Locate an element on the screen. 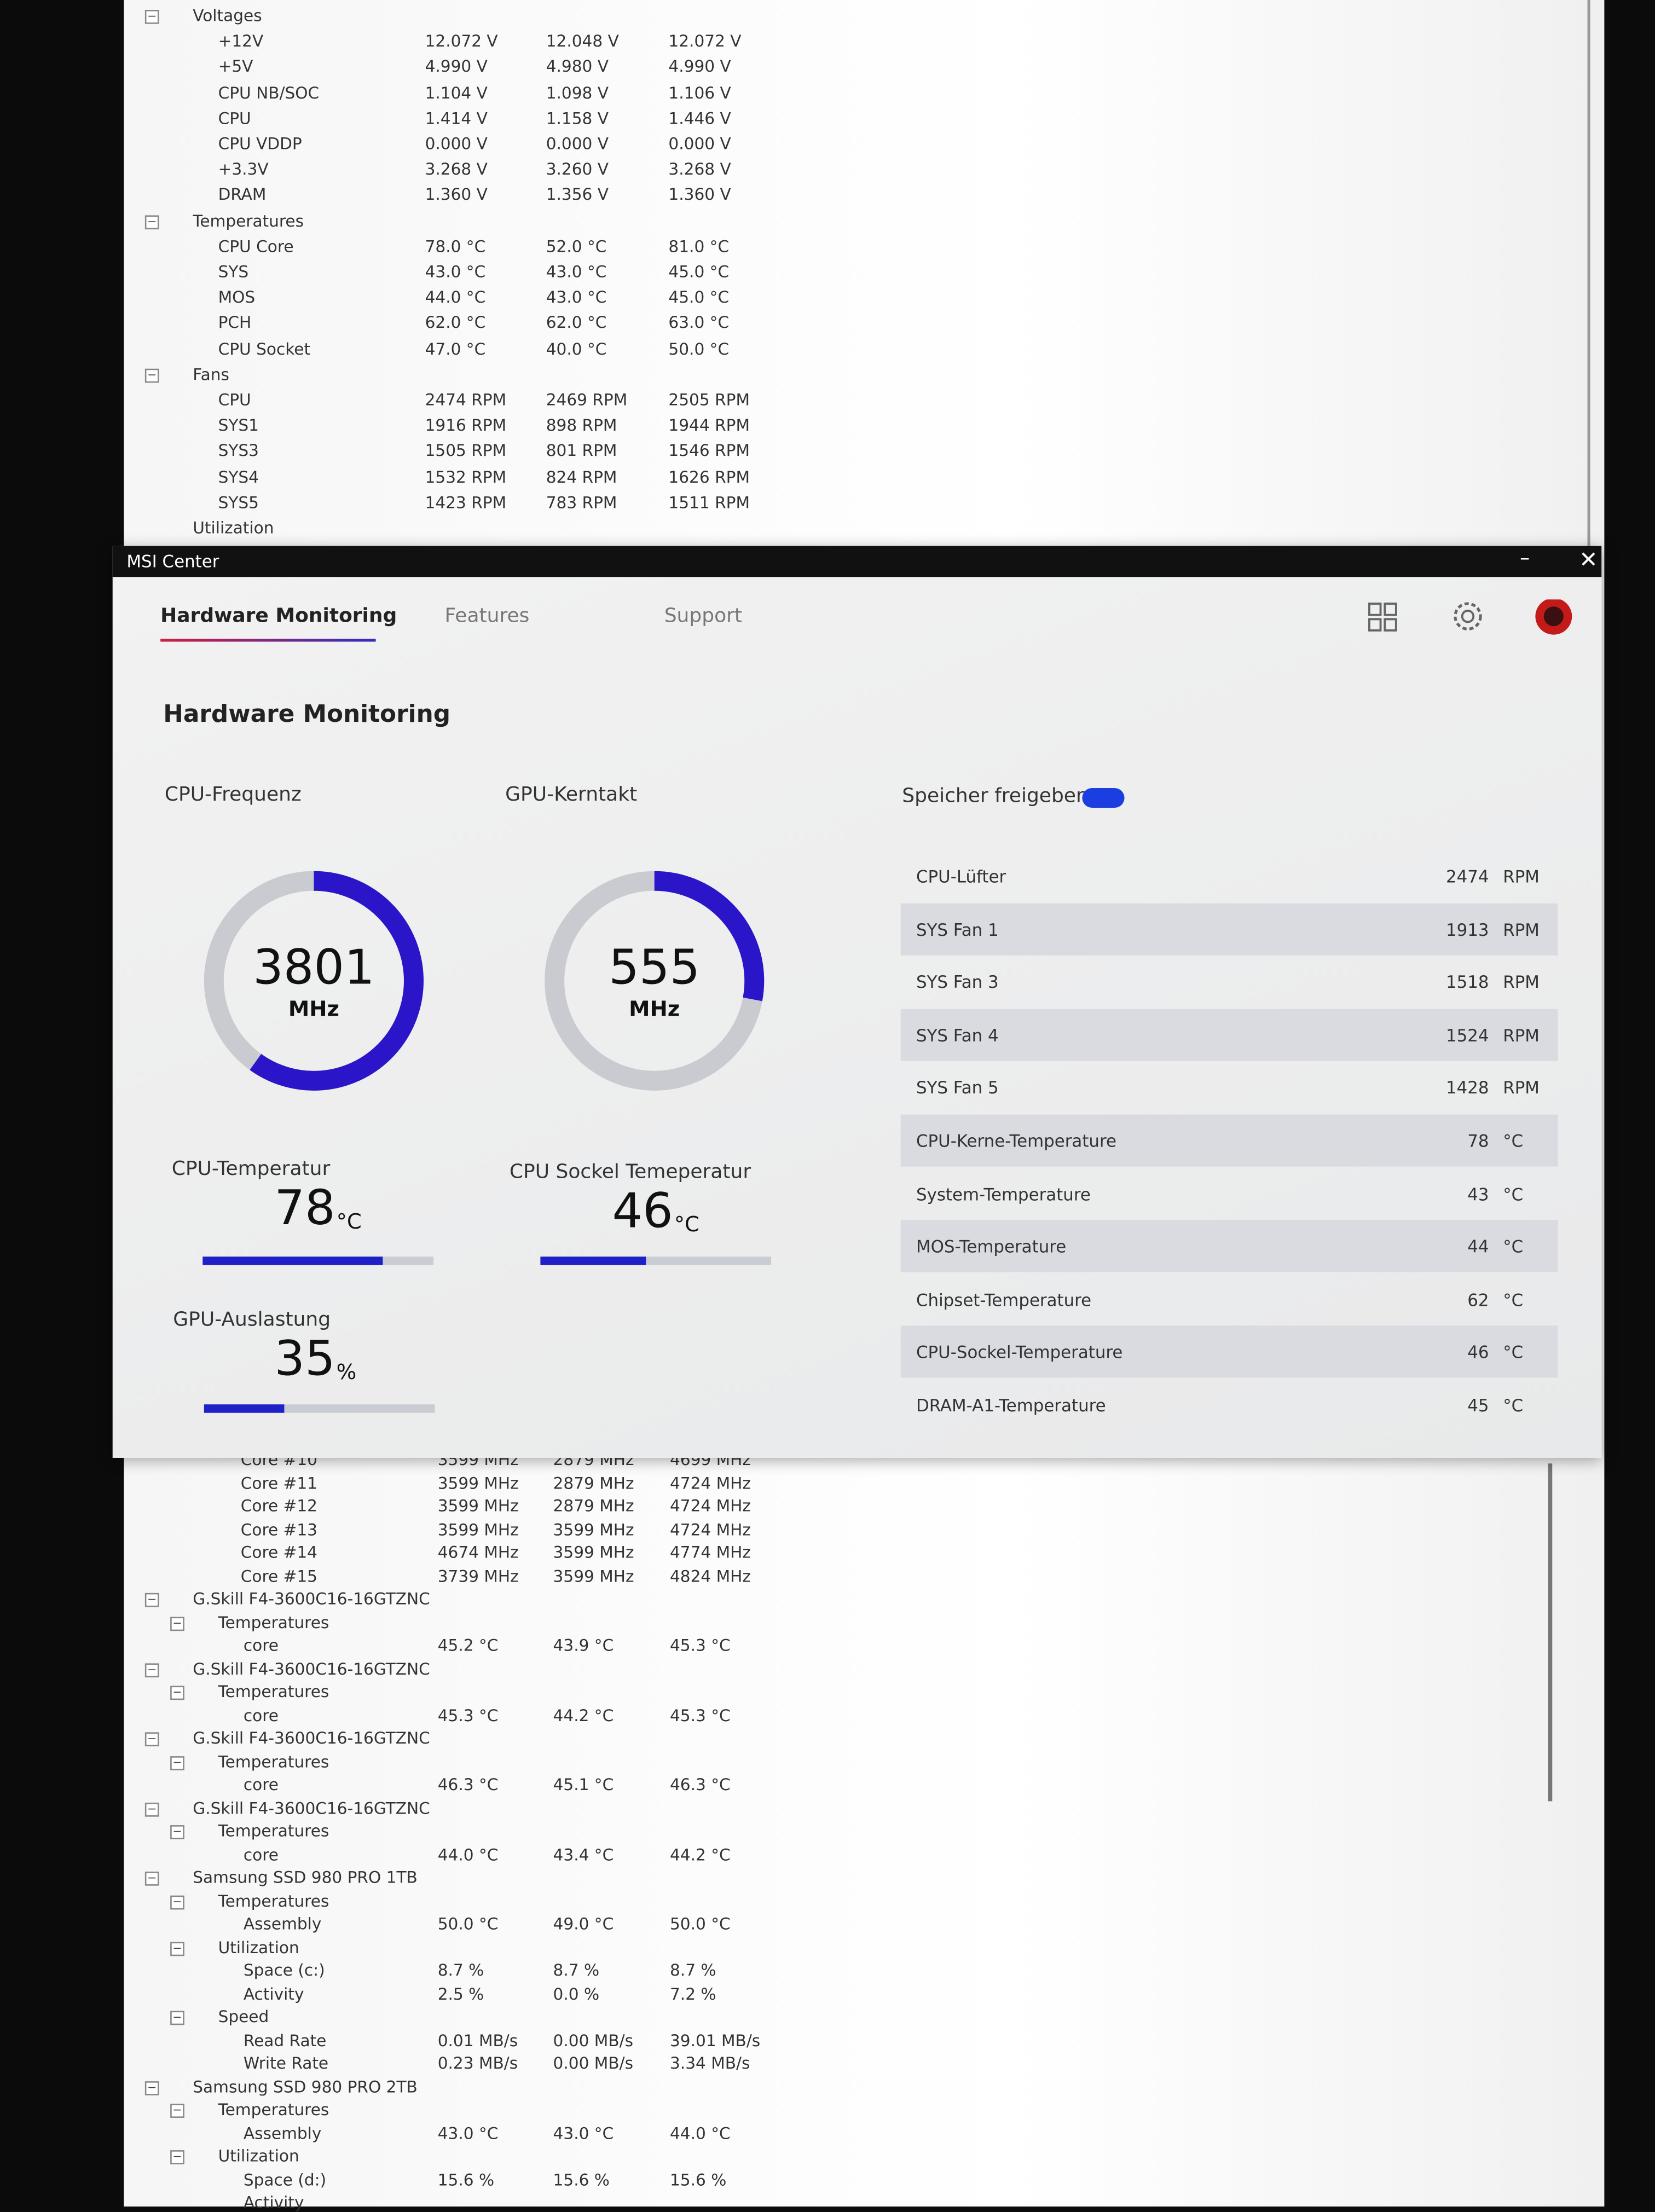 Image resolution: width=1655 pixels, height=2212 pixels. layout-icon is located at coordinates (1382, 617).